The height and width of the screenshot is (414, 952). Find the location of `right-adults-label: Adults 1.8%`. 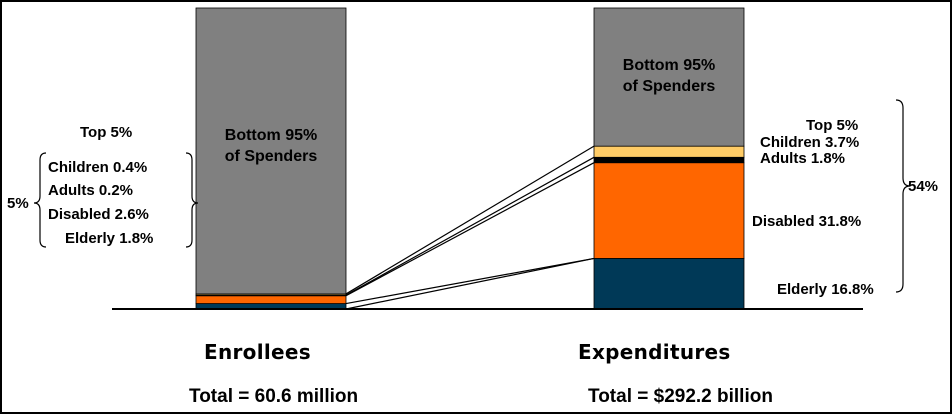

right-adults-label: Adults 1.8% is located at coordinates (803, 158).